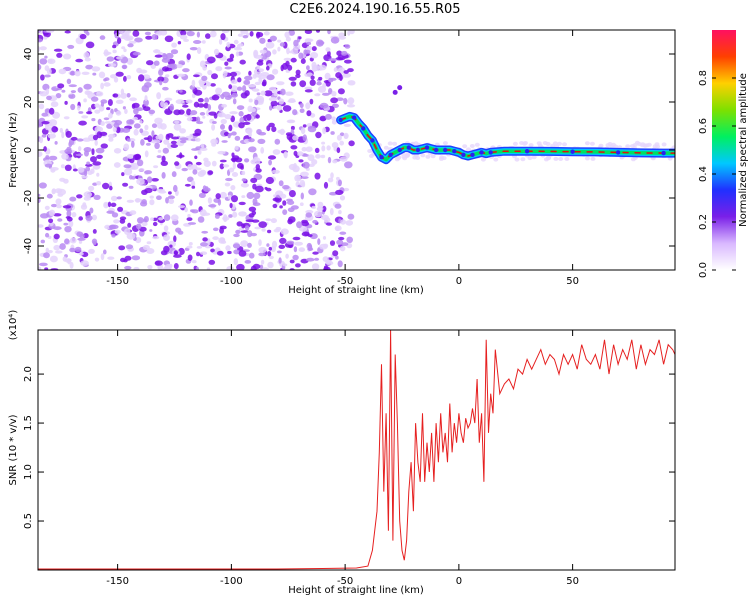 The image size is (750, 600). I want to click on snr-y-label: SNR (10 * v/v), so click(13, 449).